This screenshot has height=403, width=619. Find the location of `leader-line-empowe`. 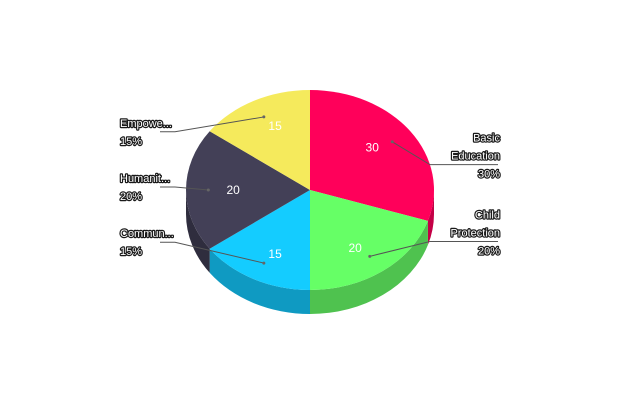

leader-line-empowe is located at coordinates (212, 124).